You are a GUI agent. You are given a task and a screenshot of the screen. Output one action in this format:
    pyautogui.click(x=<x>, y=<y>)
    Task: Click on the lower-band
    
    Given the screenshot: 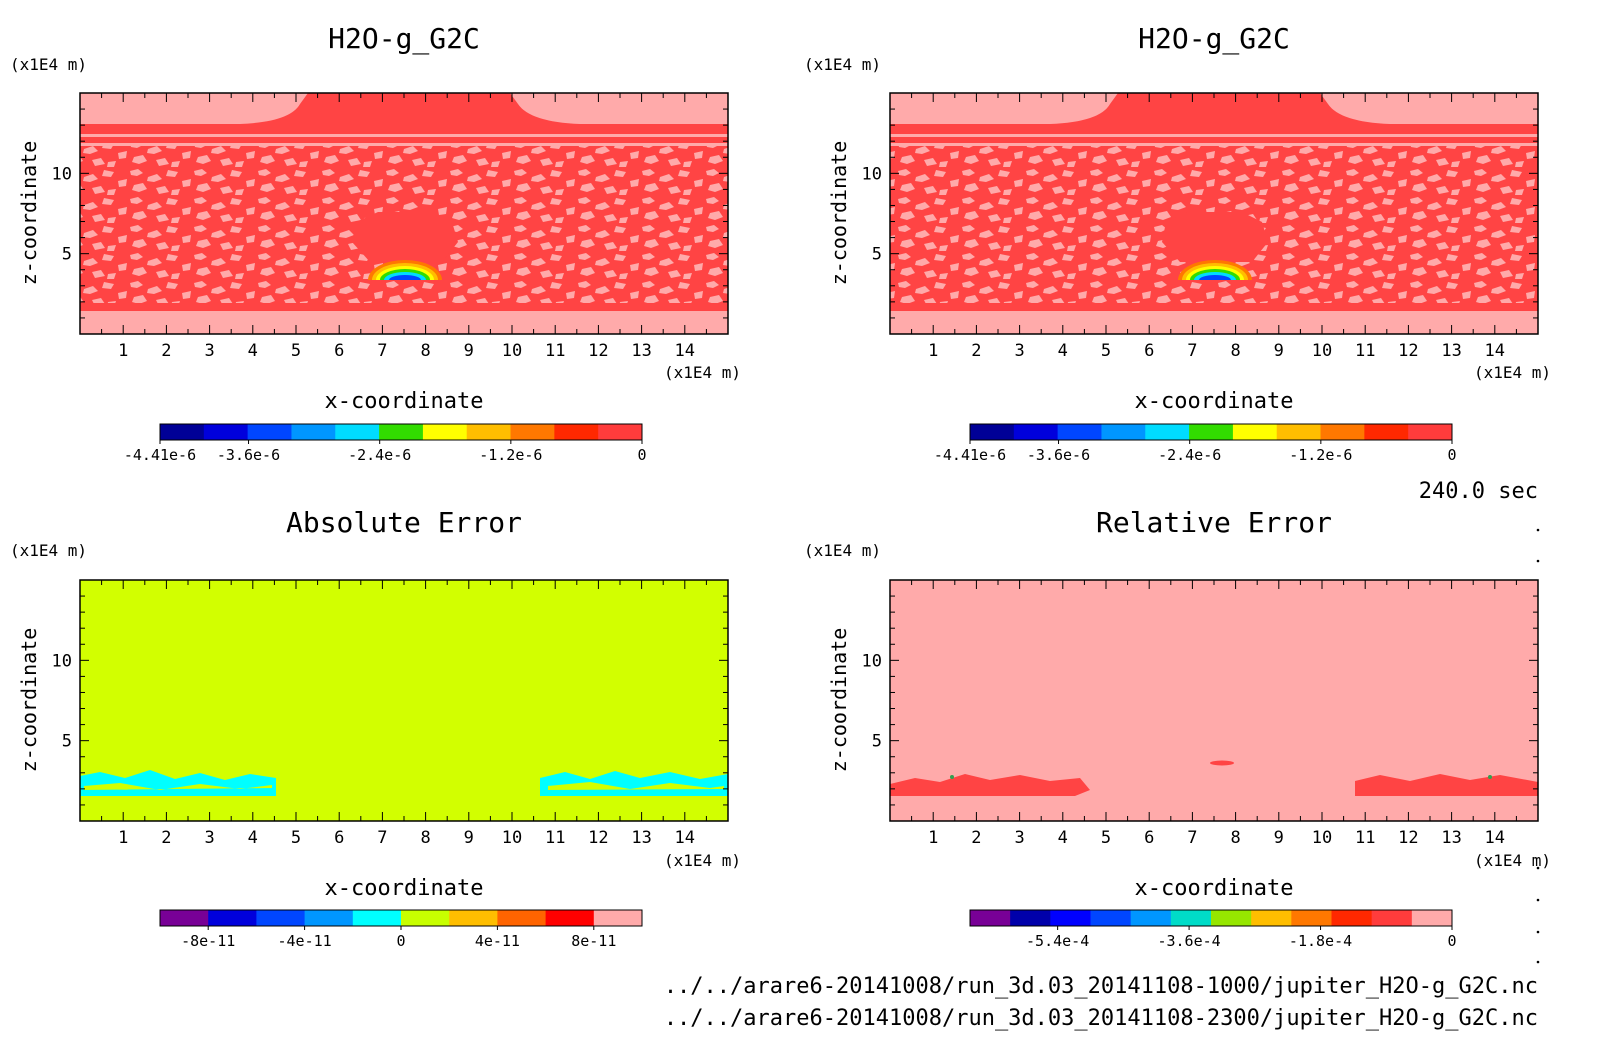 What is the action you would take?
    pyautogui.click(x=1214, y=307)
    